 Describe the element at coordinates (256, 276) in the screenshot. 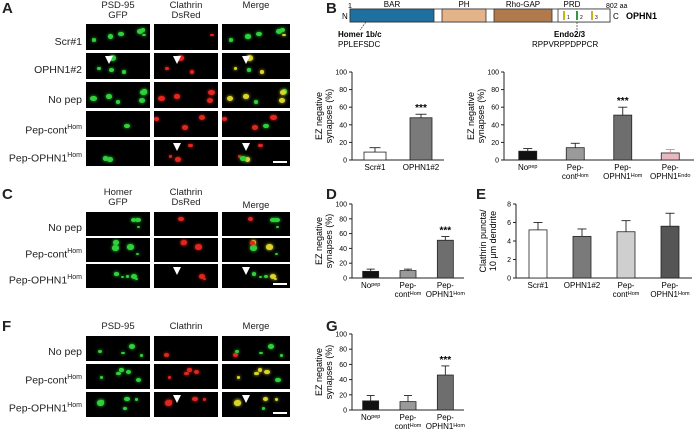

I see `c-panel-r3-c3` at that location.